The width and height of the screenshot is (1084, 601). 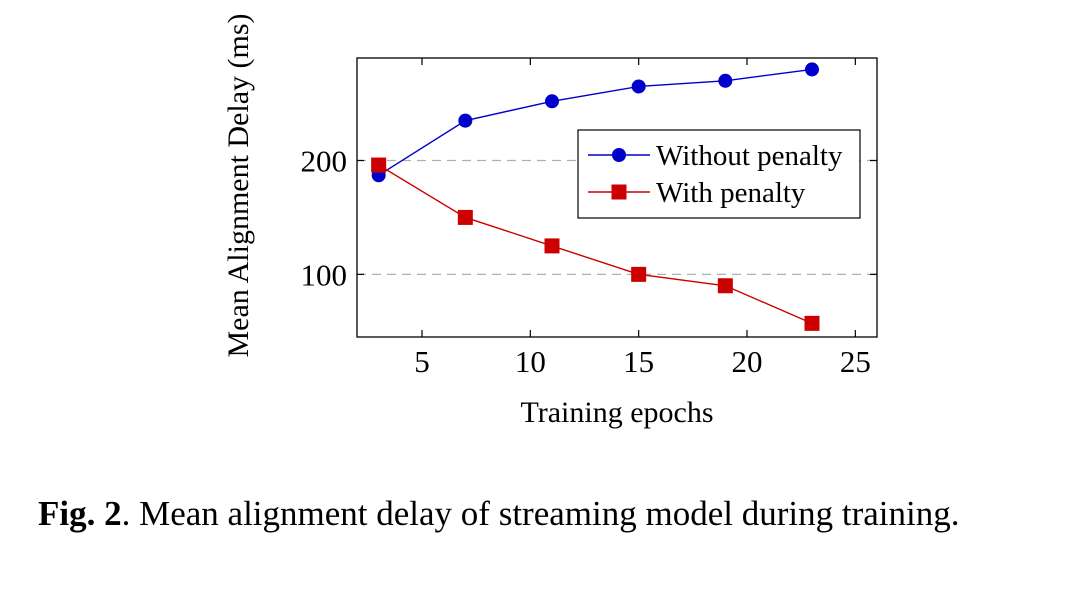 I want to click on series-with-penalty, so click(x=595, y=244).